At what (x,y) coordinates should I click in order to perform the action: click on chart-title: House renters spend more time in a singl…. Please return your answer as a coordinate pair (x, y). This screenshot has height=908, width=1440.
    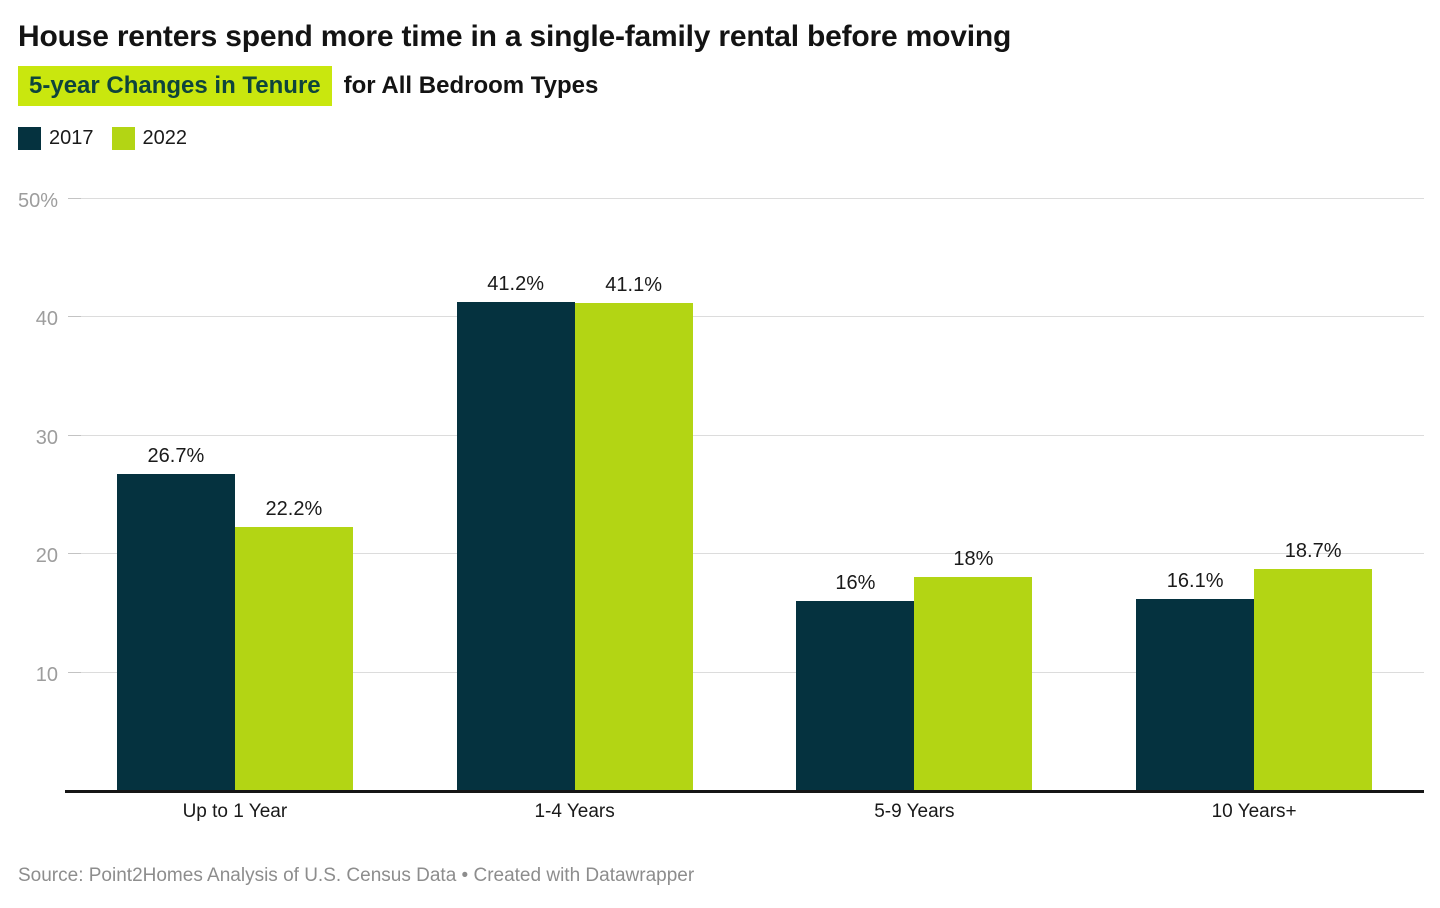
    Looking at the image, I should click on (515, 36).